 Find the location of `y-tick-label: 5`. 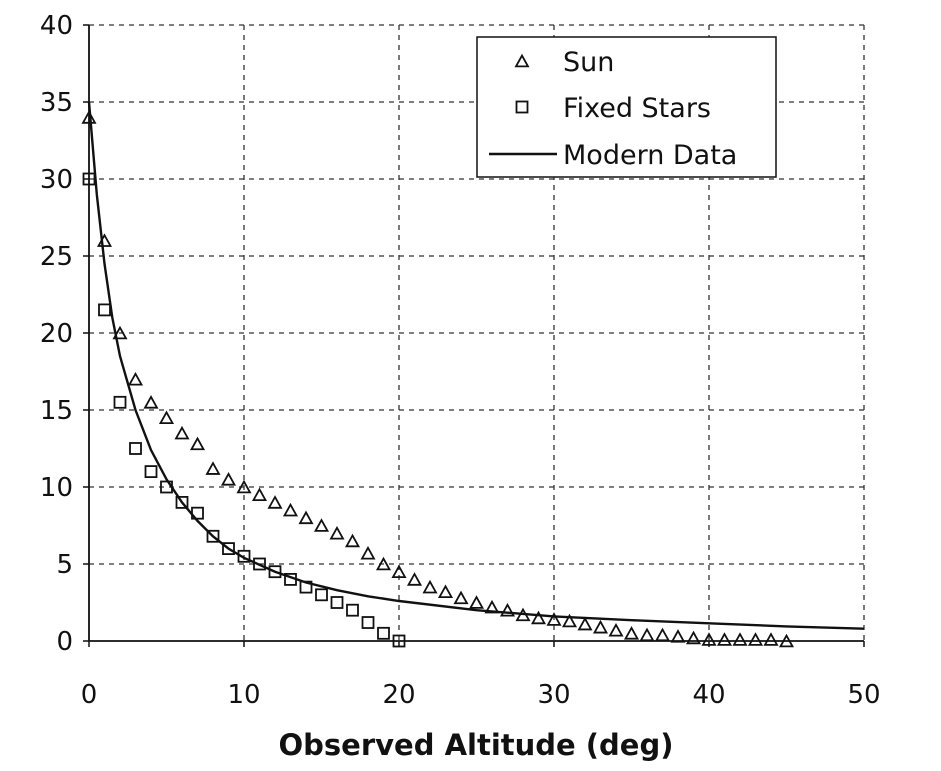

y-tick-label: 5 is located at coordinates (64, 565).